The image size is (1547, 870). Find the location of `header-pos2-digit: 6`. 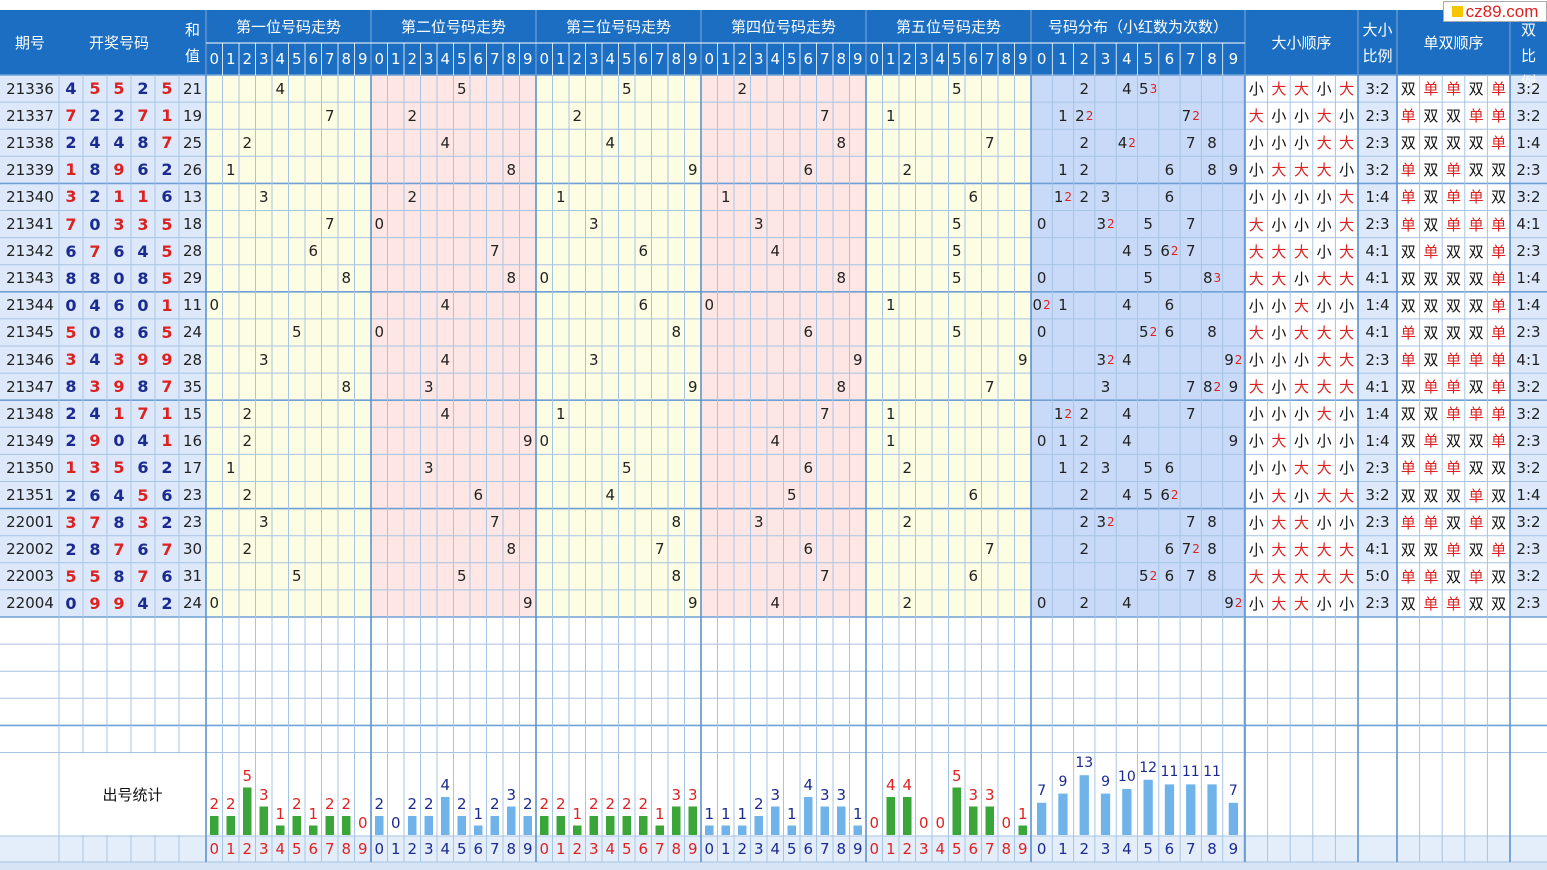

header-pos2-digit: 6 is located at coordinates (478, 59).